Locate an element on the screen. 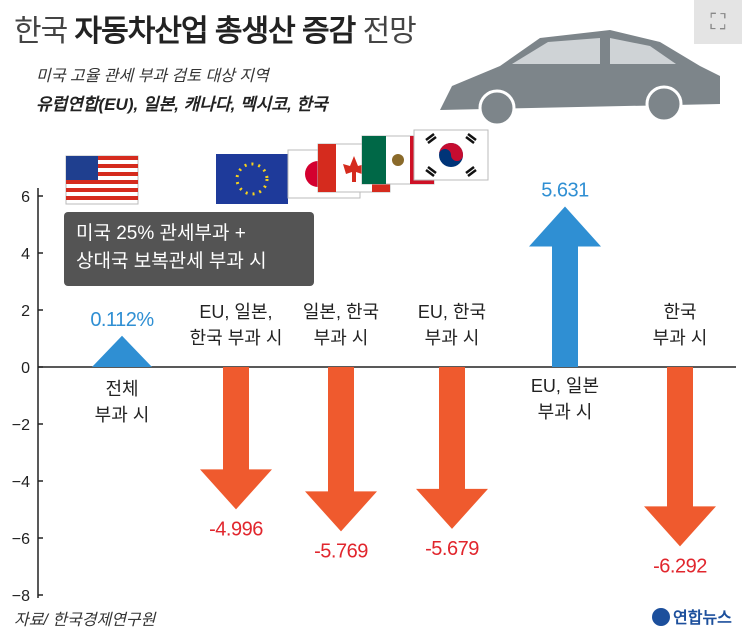 This screenshot has height=635, width=744. y-tick-label: 0 is located at coordinates (25, 368).